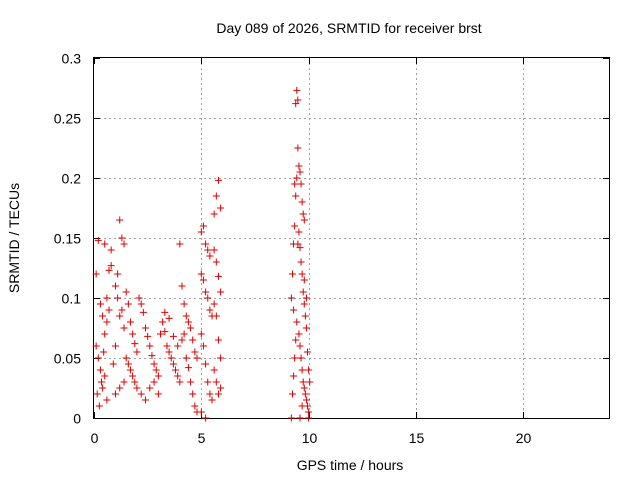 The image size is (640, 480). I want to click on x-axis-label: GPS time / hours, so click(350, 465).